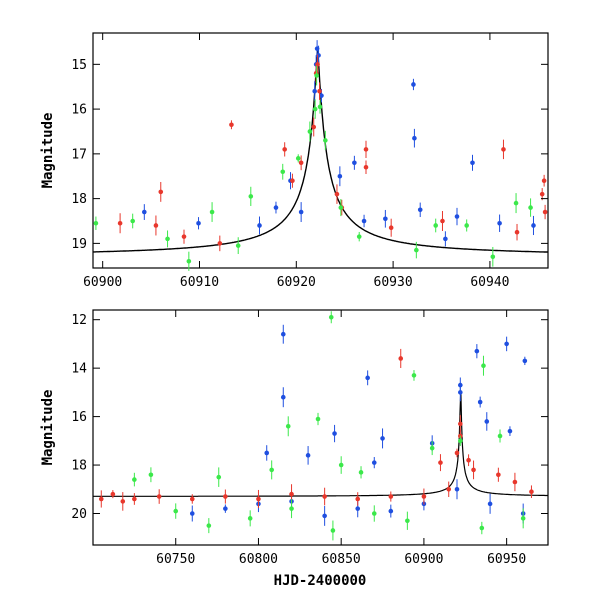 Image resolution: width=600 pixels, height=600 pixels. Describe the element at coordinates (506, 559) in the screenshot. I see `bottom-xtick-label: 60950` at that location.